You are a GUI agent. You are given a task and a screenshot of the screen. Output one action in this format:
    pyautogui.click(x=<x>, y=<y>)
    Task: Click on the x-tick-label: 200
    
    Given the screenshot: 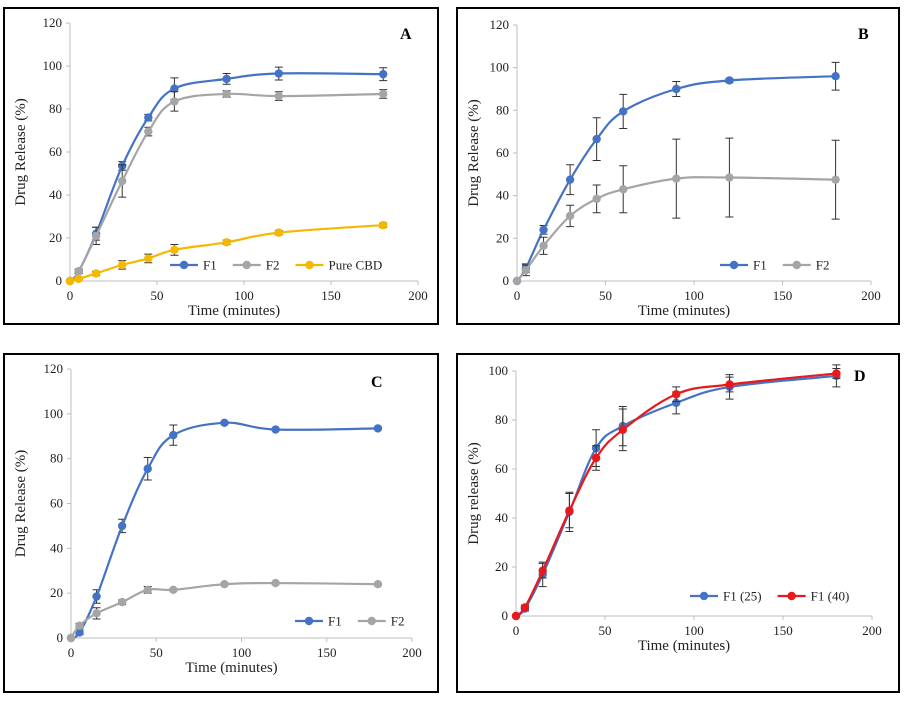 What is the action you would take?
    pyautogui.click(x=871, y=295)
    